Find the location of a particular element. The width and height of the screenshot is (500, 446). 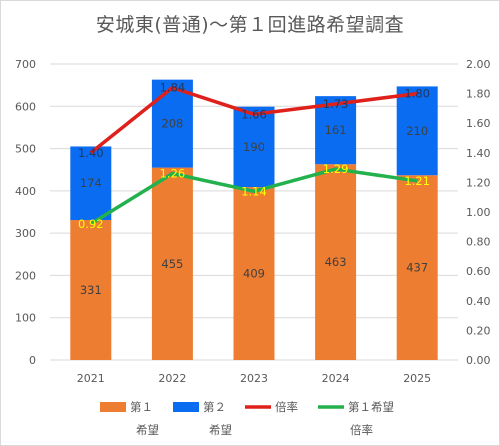

y-left-tick-label: 500 is located at coordinates (25, 149).